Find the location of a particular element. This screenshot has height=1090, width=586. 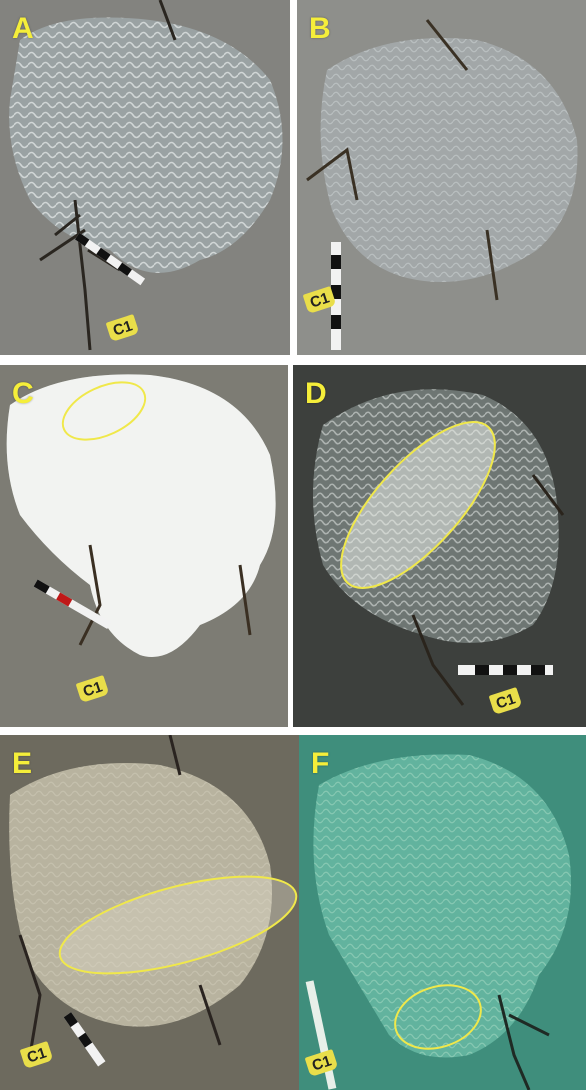

panel-label: F is located at coordinates (320, 763).